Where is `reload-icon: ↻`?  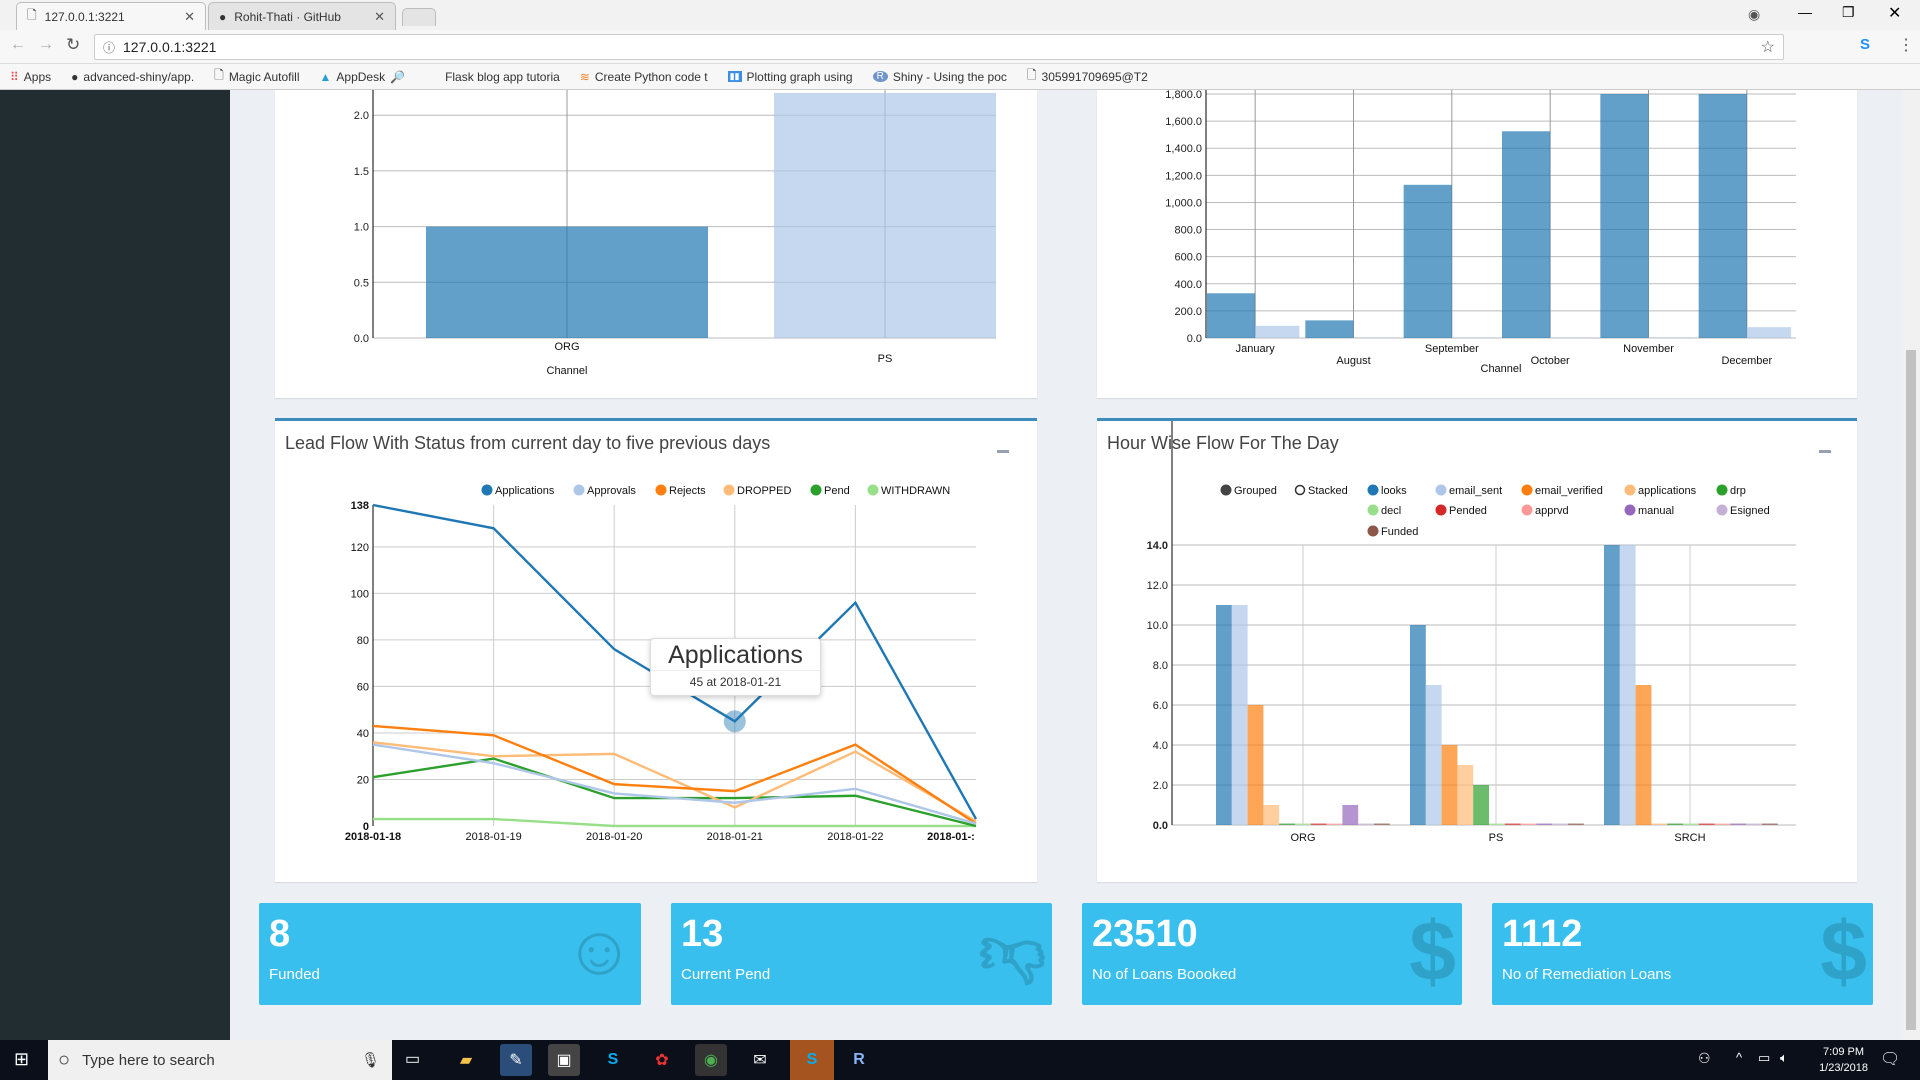
reload-icon: ↻ is located at coordinates (73, 44).